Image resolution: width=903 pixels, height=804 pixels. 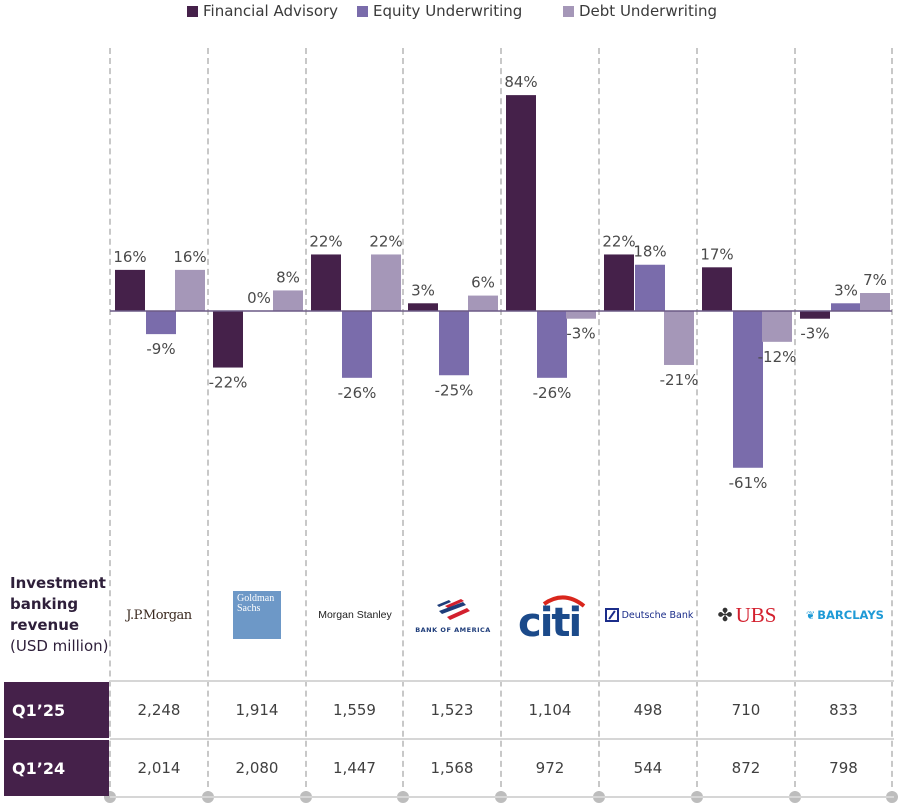 I want to click on logo-morgan-stanley-text: Morgan Stanley, so click(x=355, y=615).